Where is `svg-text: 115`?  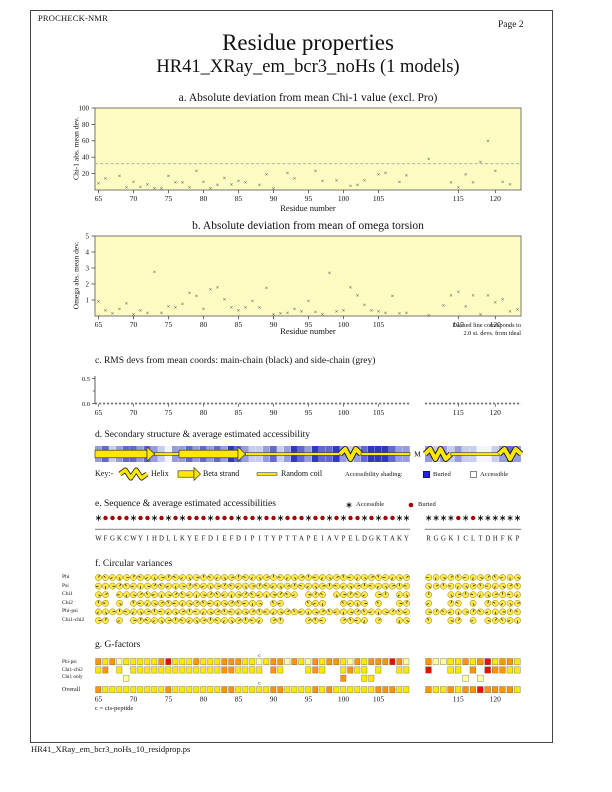
svg-text: 115 is located at coordinates (458, 198).